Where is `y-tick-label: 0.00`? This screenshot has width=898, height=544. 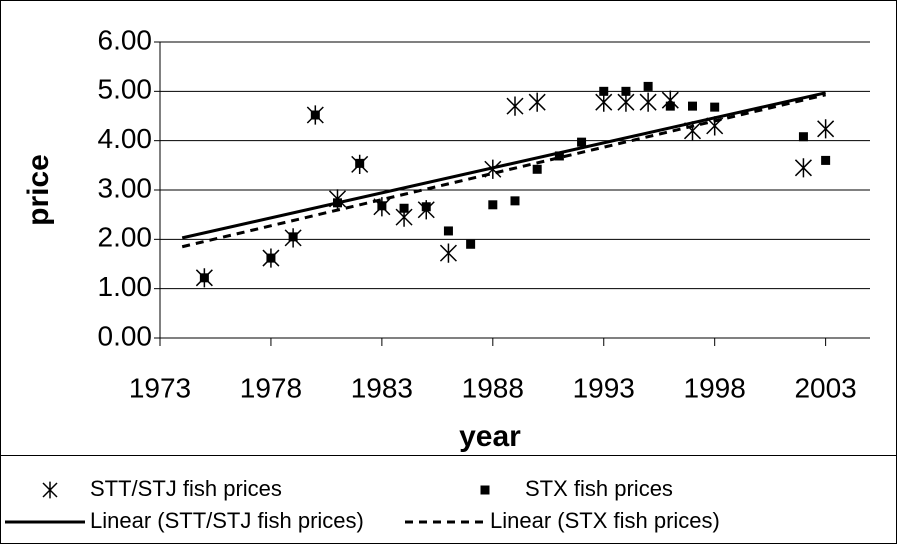
y-tick-label: 0.00 is located at coordinates (125, 335).